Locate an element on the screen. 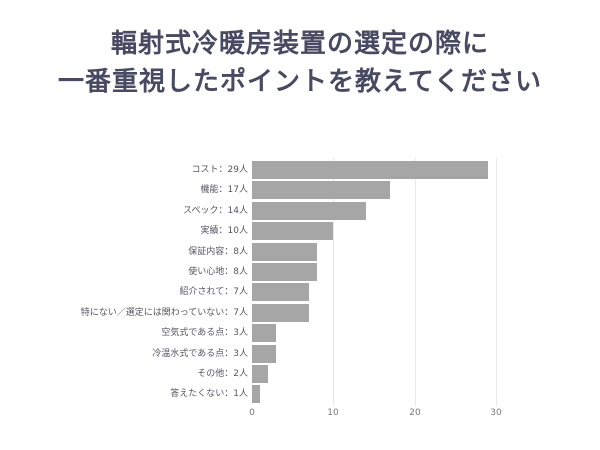 This screenshot has height=450, width=600. category-label: その他：2人 is located at coordinates (222, 374).